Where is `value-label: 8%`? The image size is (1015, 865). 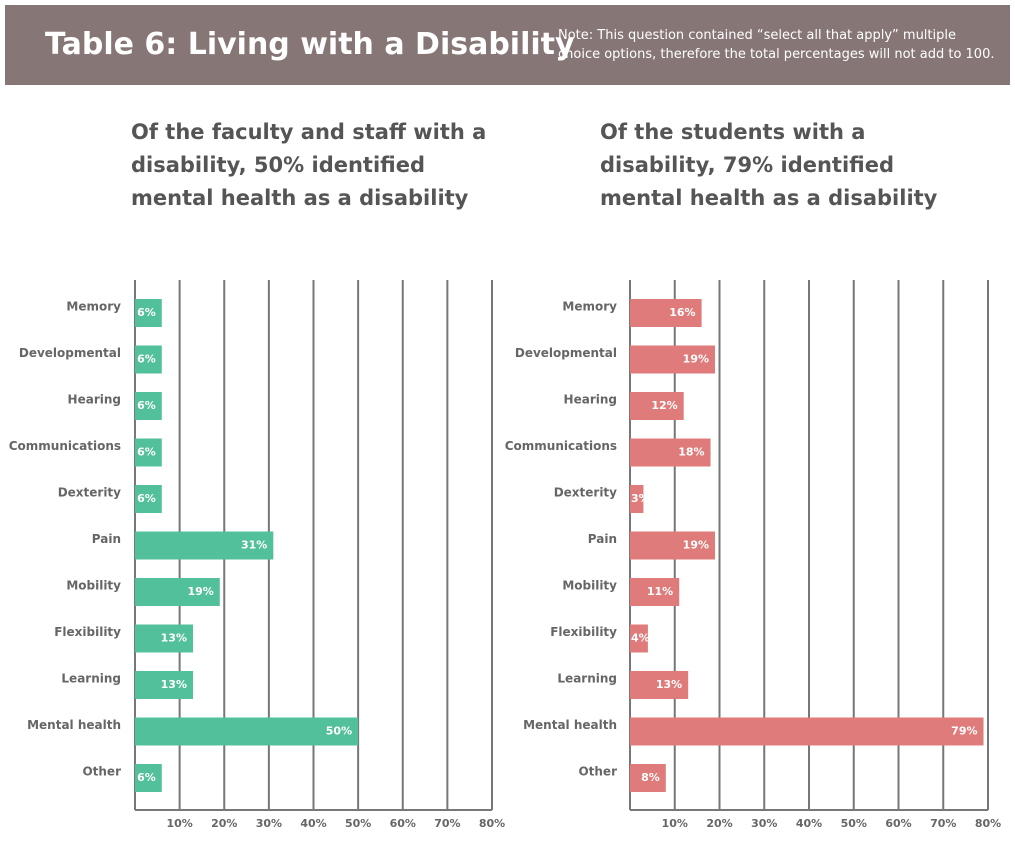
value-label: 8% is located at coordinates (650, 777).